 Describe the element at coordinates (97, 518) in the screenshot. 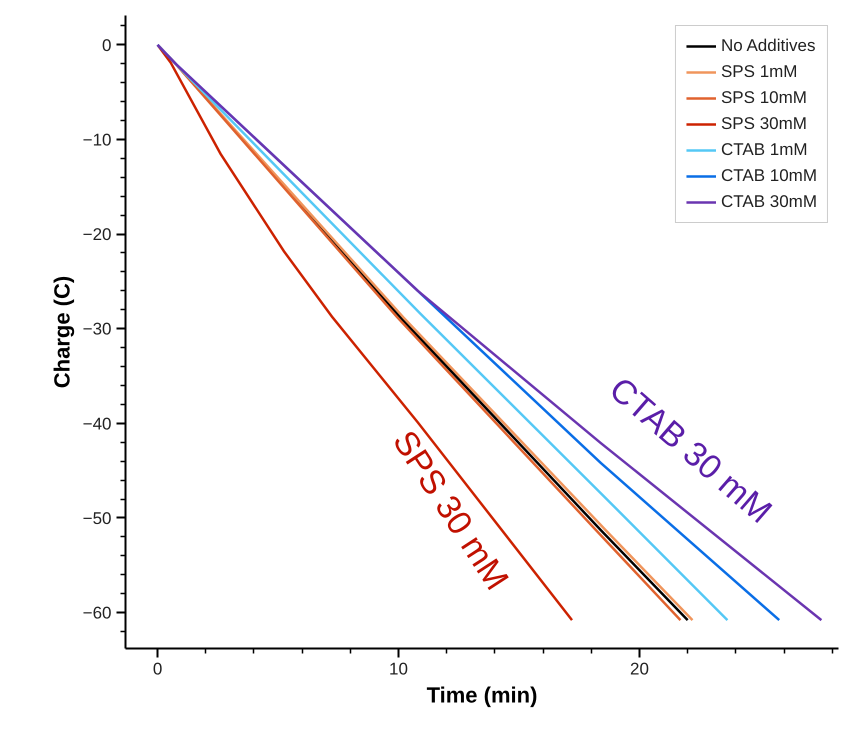

I see `y-tick-label: −50` at that location.